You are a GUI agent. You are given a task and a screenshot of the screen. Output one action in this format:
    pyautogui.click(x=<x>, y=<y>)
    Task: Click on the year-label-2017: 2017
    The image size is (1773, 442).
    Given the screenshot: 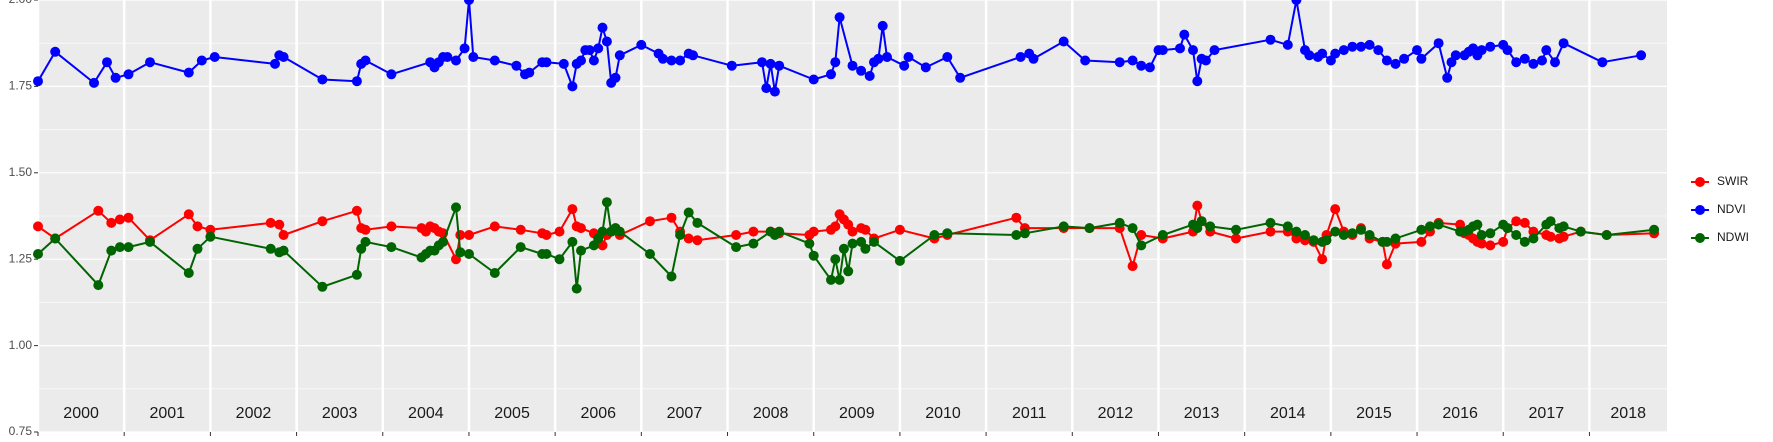 What is the action you would take?
    pyautogui.click(x=1547, y=413)
    